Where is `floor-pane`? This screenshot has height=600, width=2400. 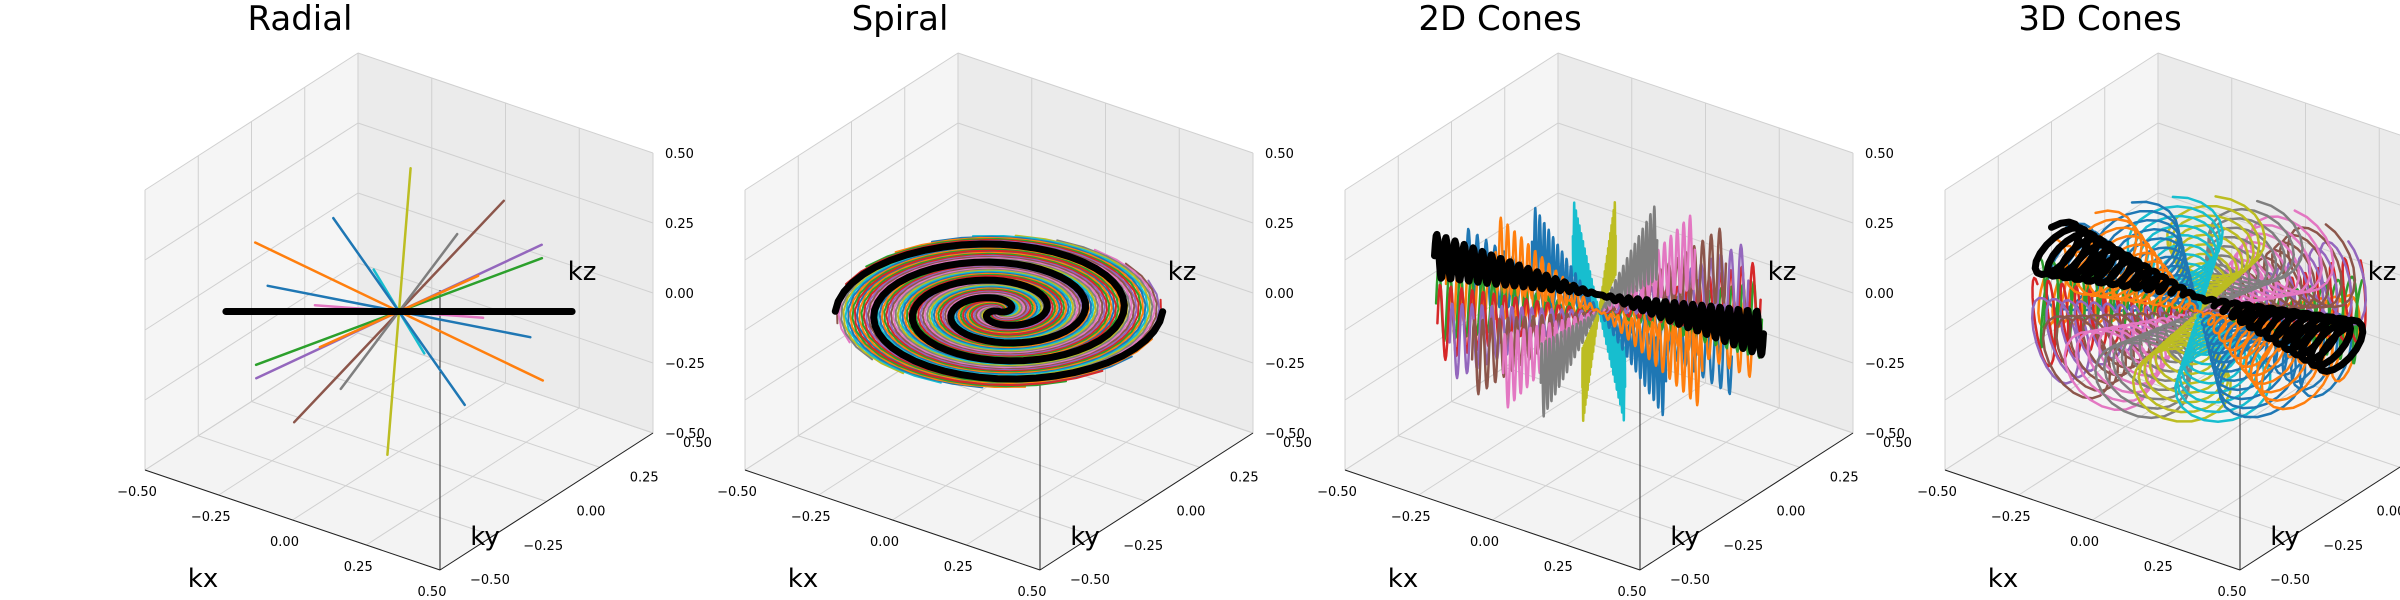
floor-pane is located at coordinates (2172, 451).